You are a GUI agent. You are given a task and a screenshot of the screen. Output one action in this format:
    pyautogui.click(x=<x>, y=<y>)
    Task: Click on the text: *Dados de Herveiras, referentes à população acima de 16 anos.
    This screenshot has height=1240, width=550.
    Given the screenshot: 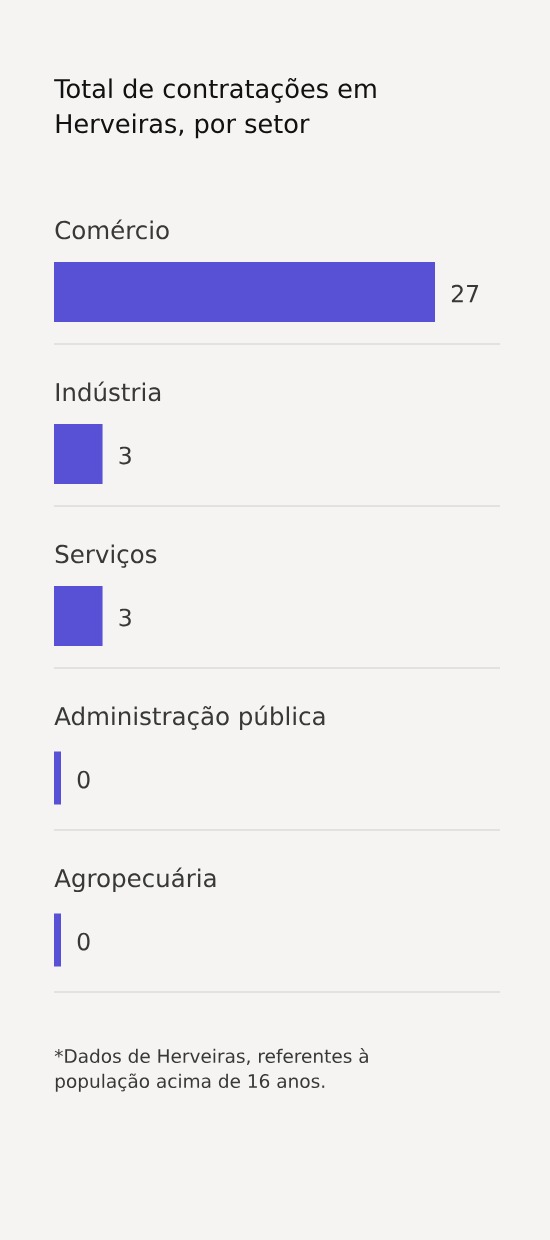 What is the action you would take?
    pyautogui.click(x=211, y=1070)
    